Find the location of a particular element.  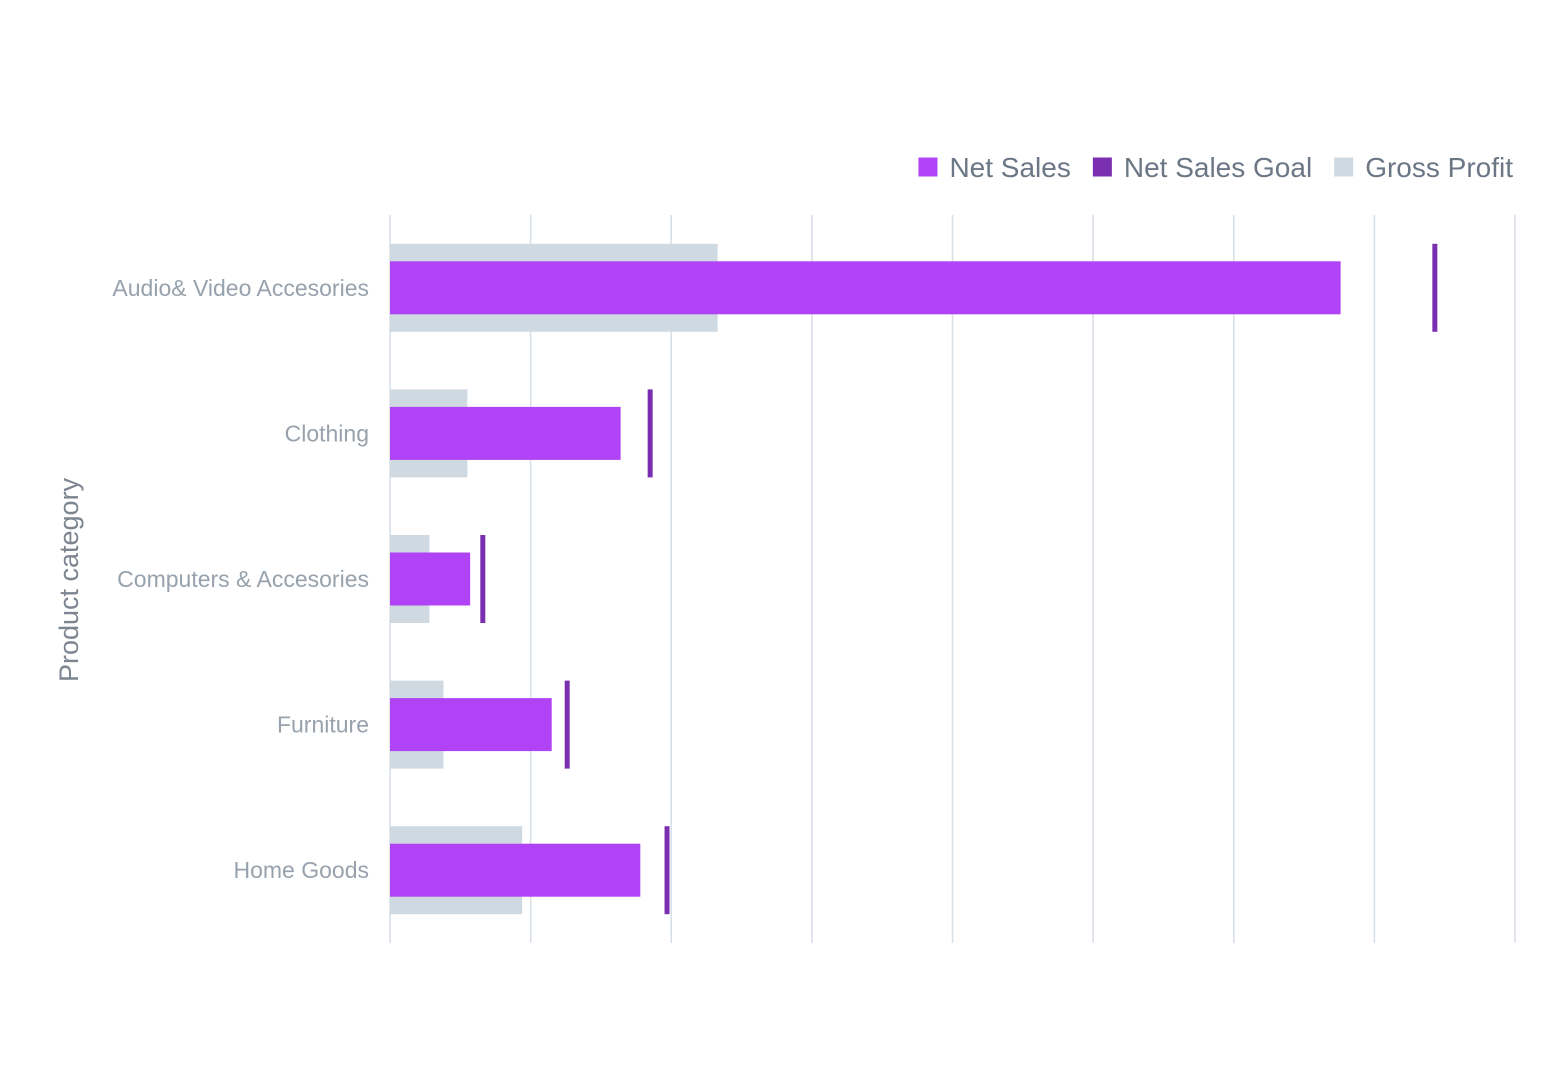

net-sales-bar-computers-accesories is located at coordinates (430, 579).